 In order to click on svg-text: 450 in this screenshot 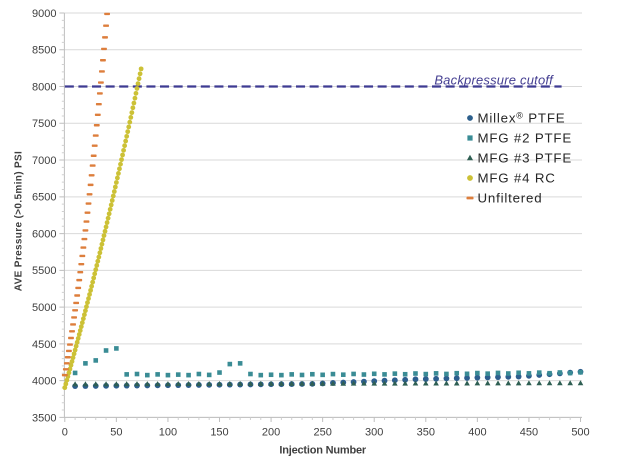, I will do `click(529, 433)`.